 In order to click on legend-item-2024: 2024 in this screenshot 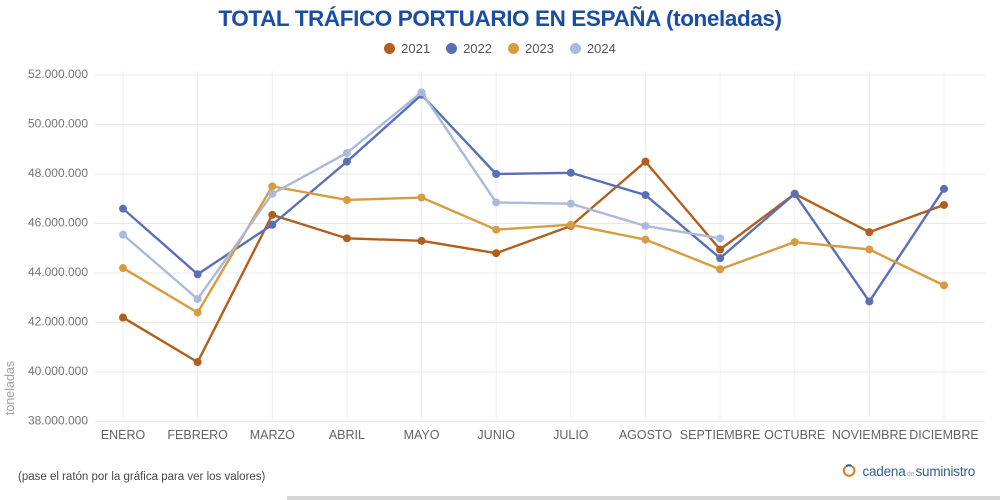, I will do `click(592, 48)`.